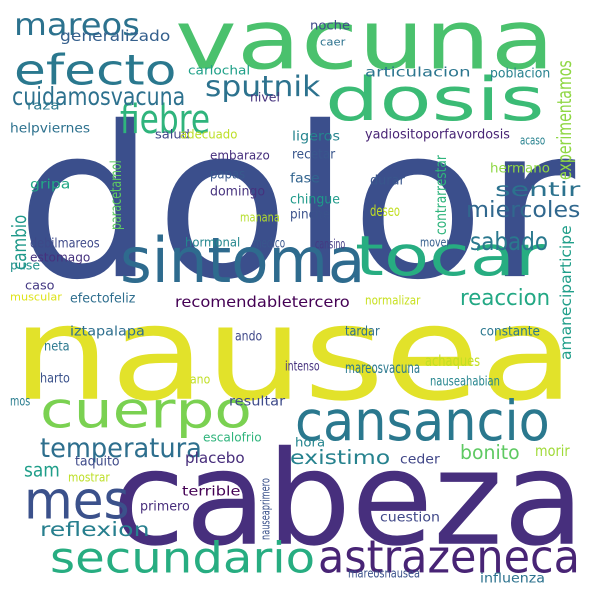  I want to click on word-tocar: tocar, so click(450, 256).